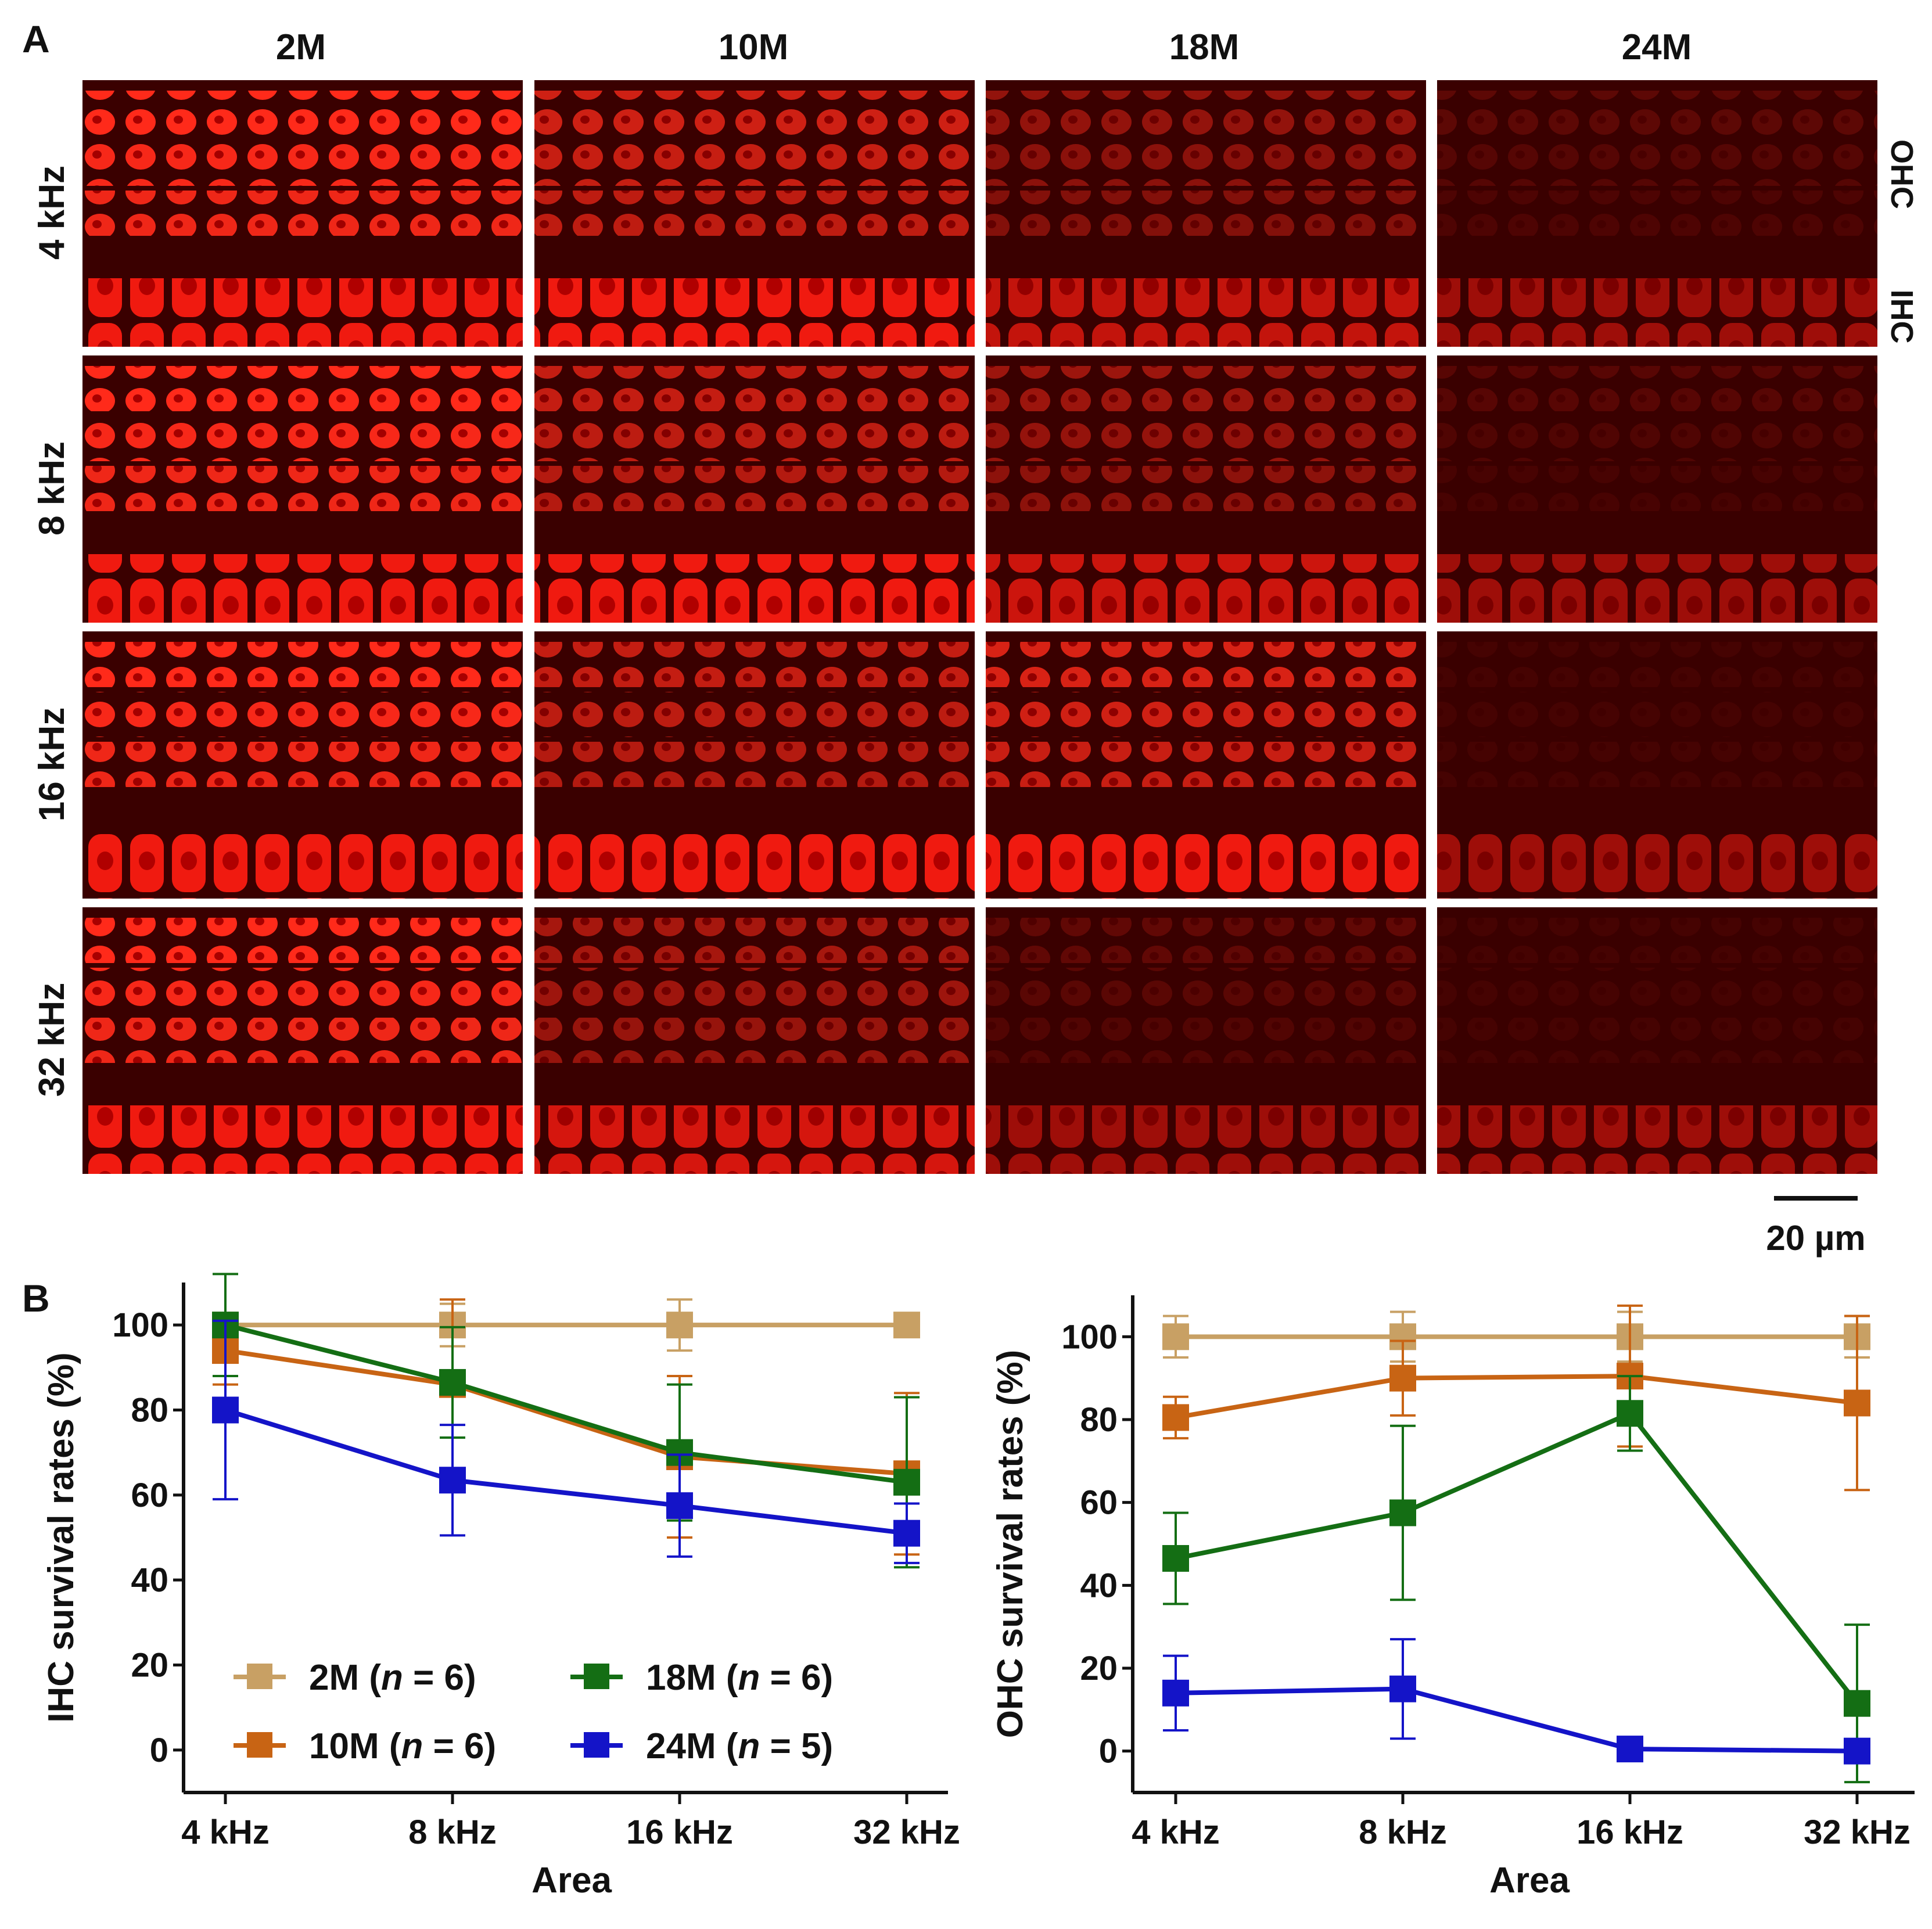  What do you see at coordinates (1657, 1040) in the screenshot?
I see `micrograph-32khz-24m` at bounding box center [1657, 1040].